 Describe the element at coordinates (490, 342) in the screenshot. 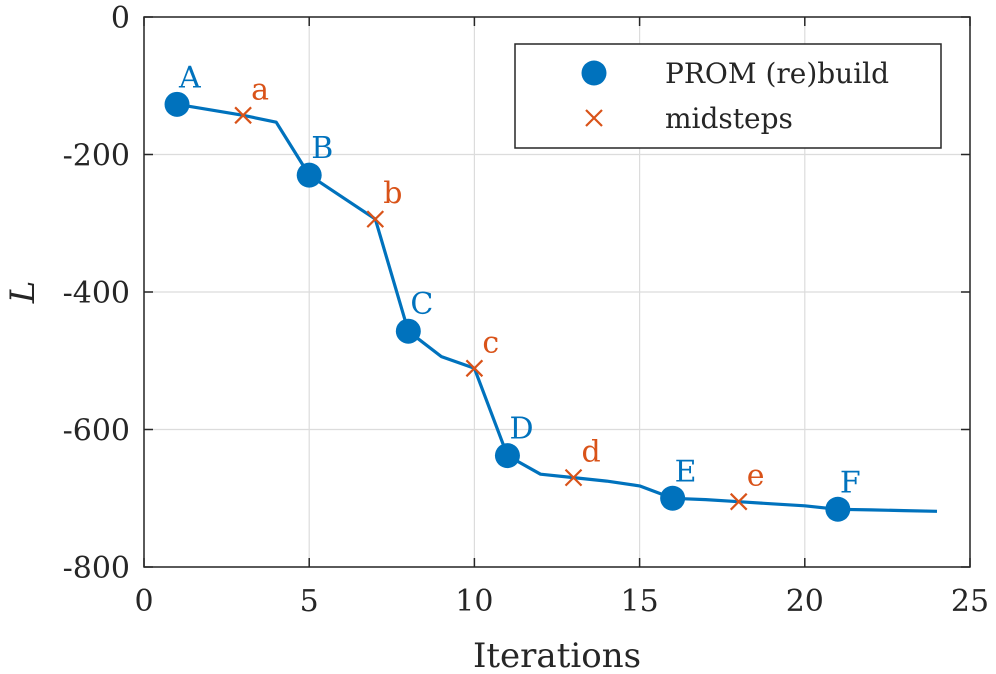

I see `midstep-point-label: c` at that location.